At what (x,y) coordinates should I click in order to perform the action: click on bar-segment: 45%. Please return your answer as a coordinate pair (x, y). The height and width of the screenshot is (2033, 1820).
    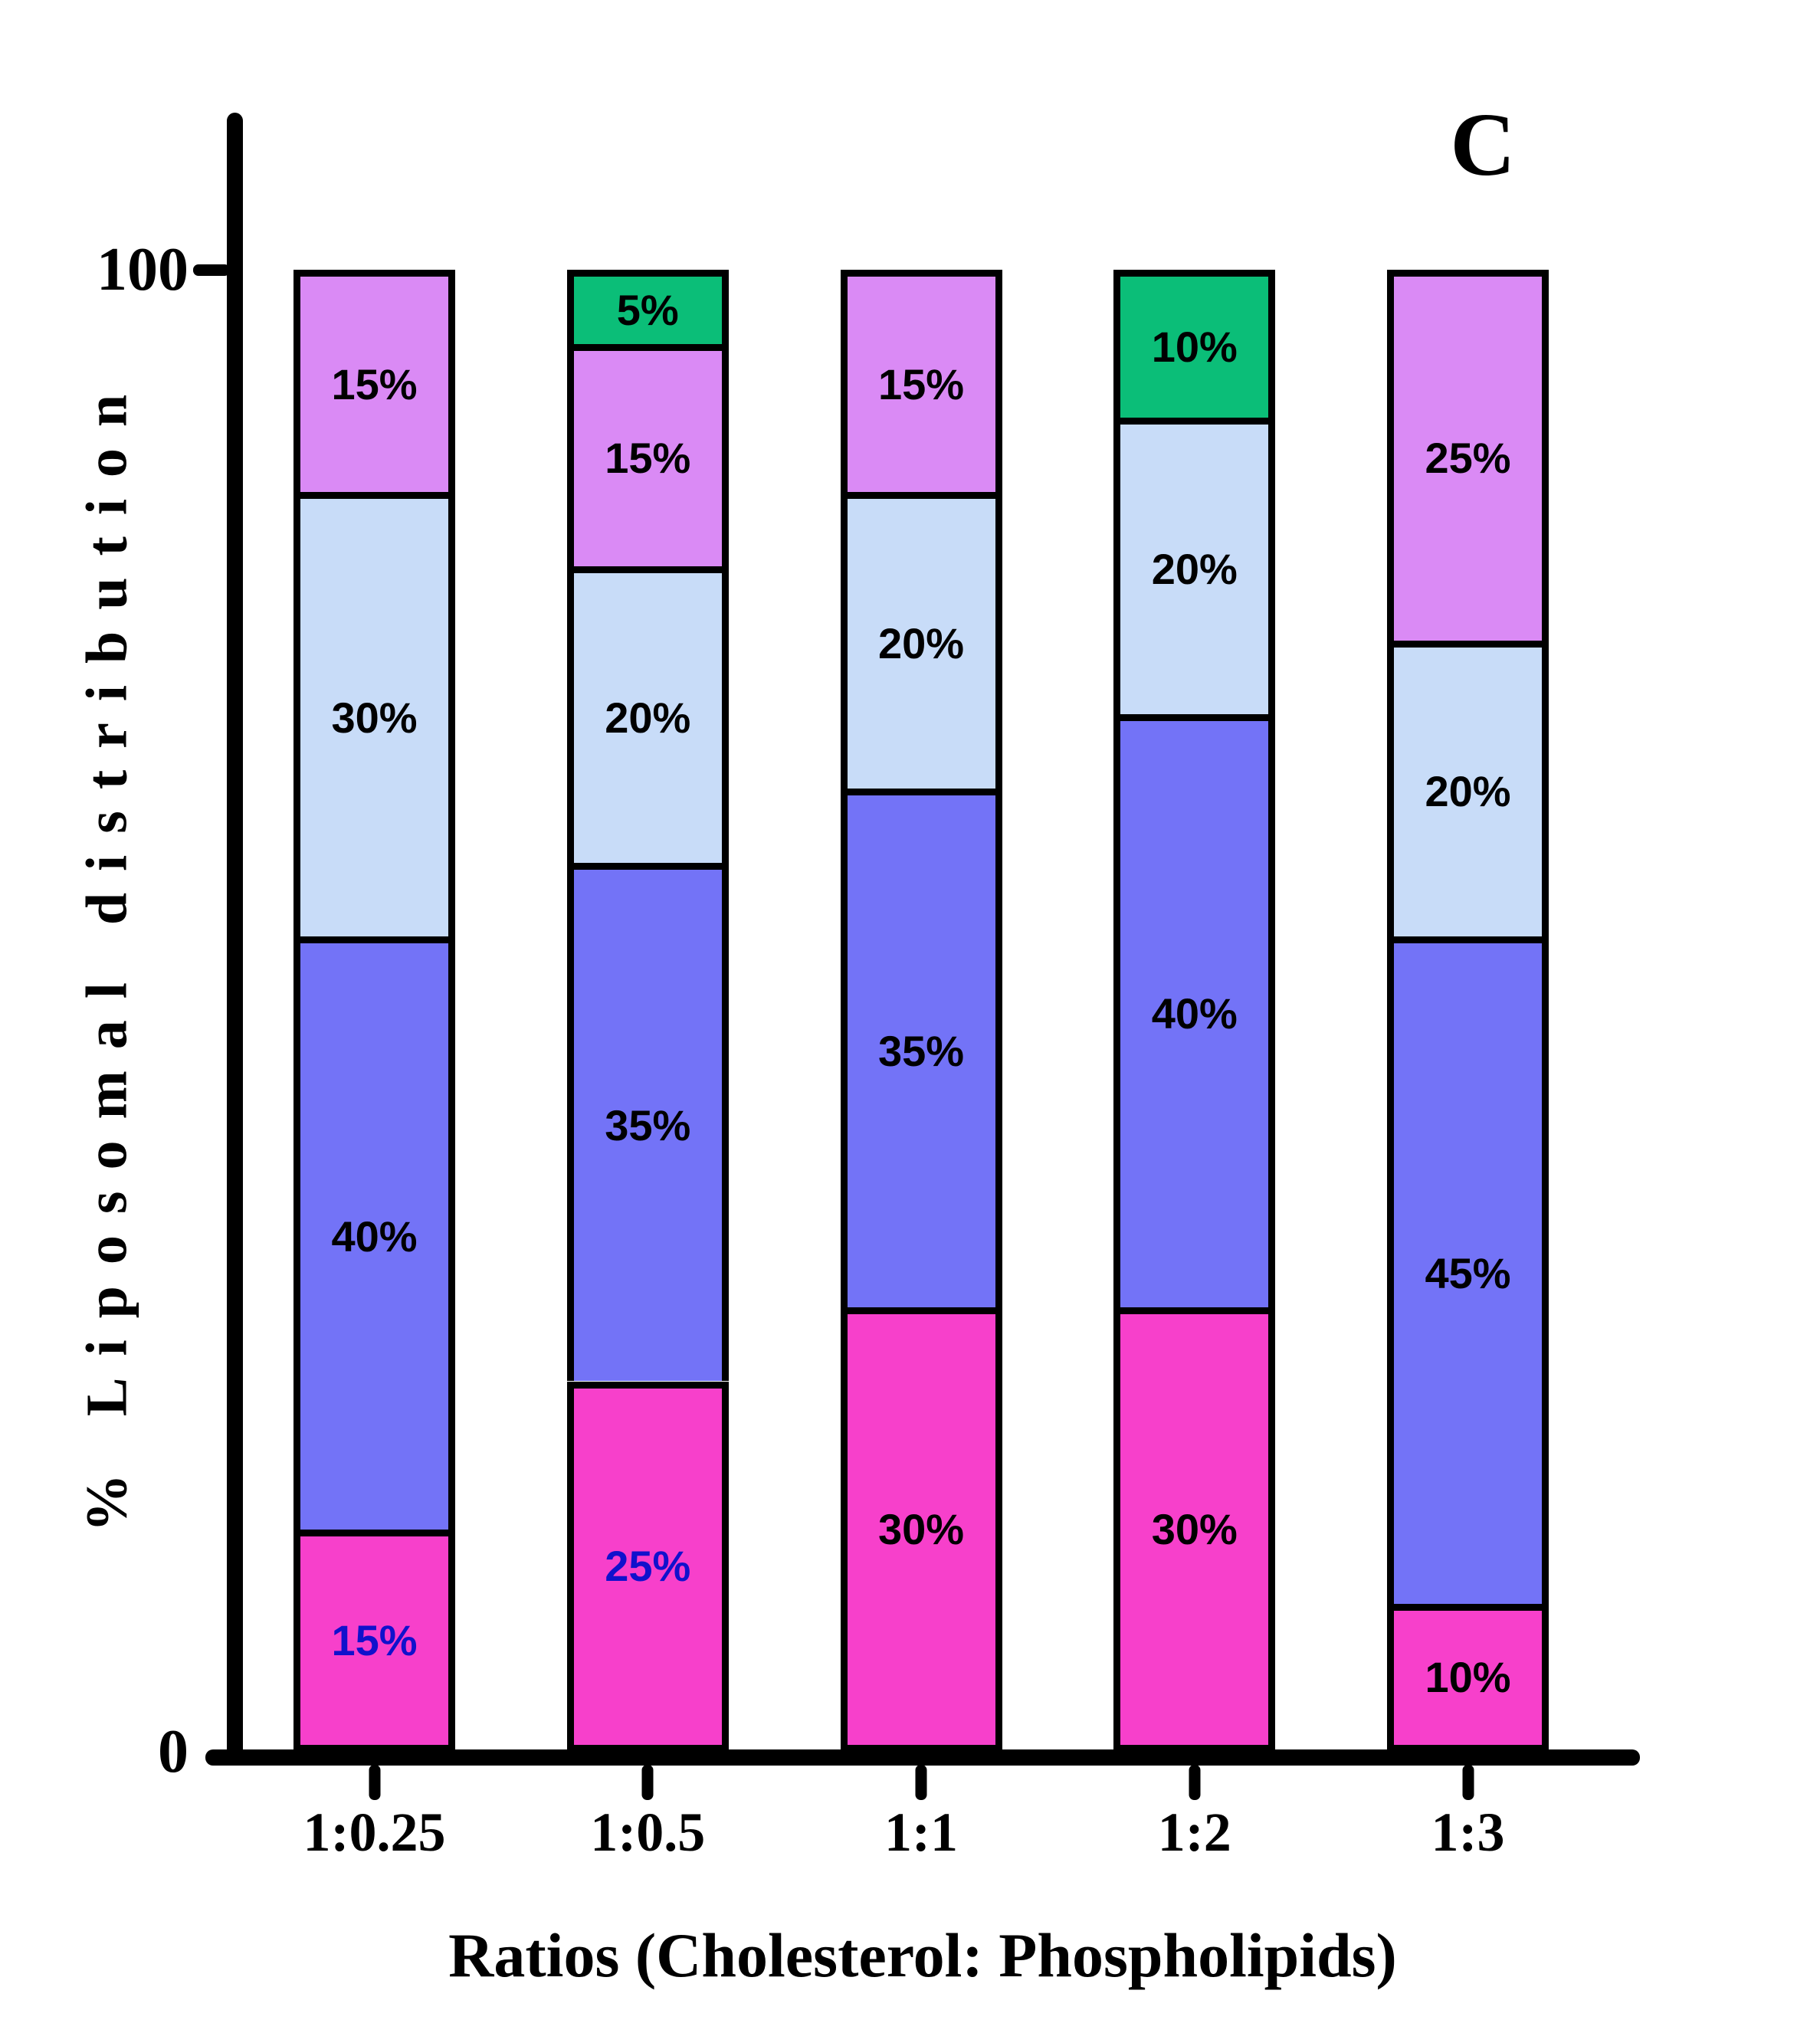
    Looking at the image, I should click on (1468, 1270).